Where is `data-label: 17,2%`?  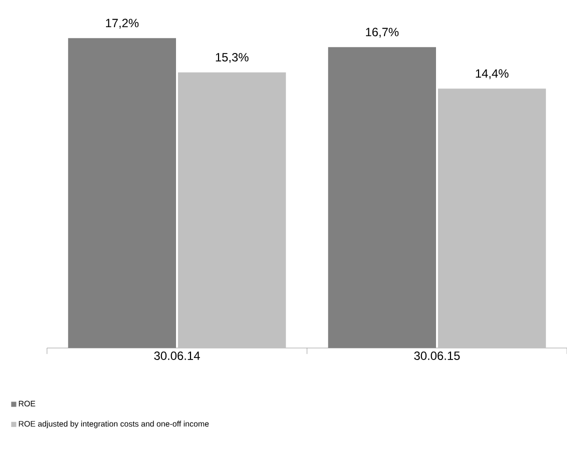 data-label: 17,2% is located at coordinates (122, 23).